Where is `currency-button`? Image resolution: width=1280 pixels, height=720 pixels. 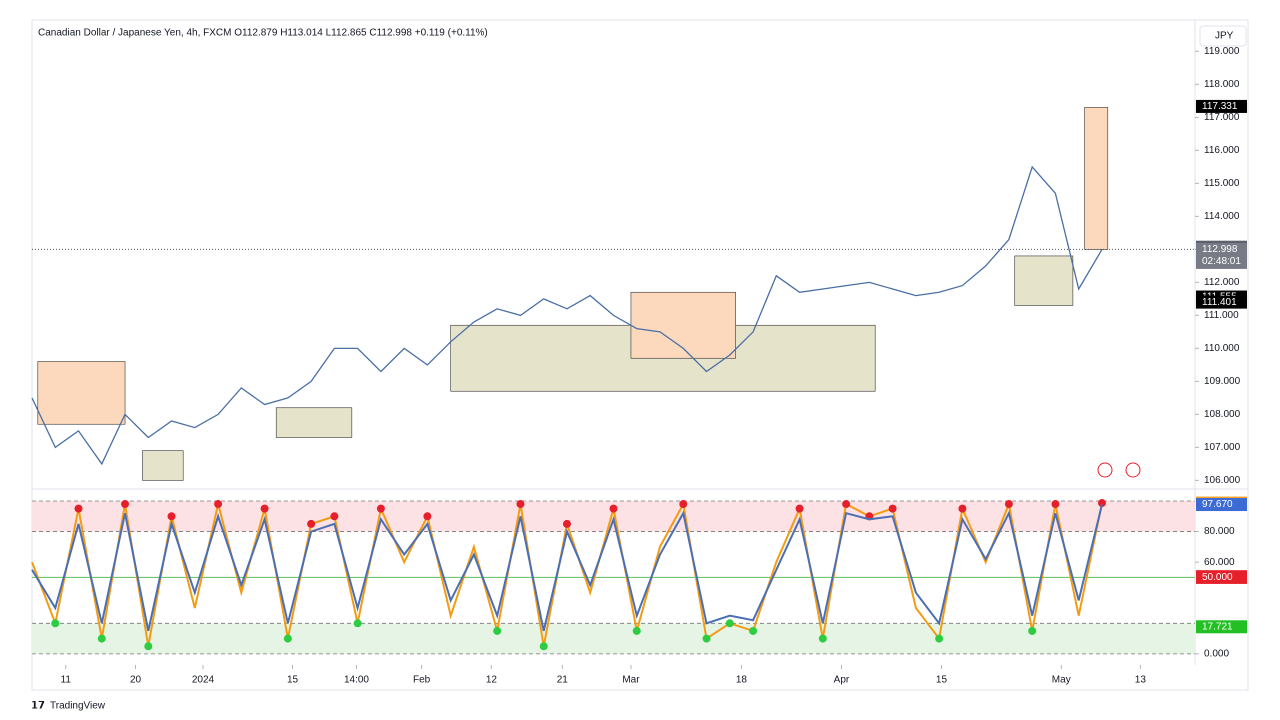
currency-button is located at coordinates (1223, 36).